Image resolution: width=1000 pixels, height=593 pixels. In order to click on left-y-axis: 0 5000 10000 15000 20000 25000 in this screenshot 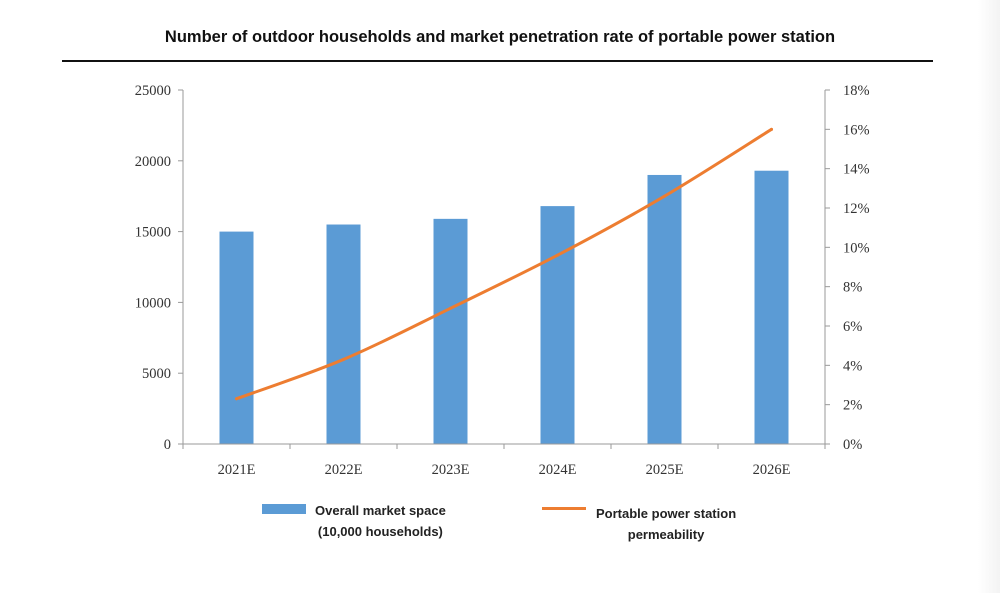, I will do `click(159, 268)`.